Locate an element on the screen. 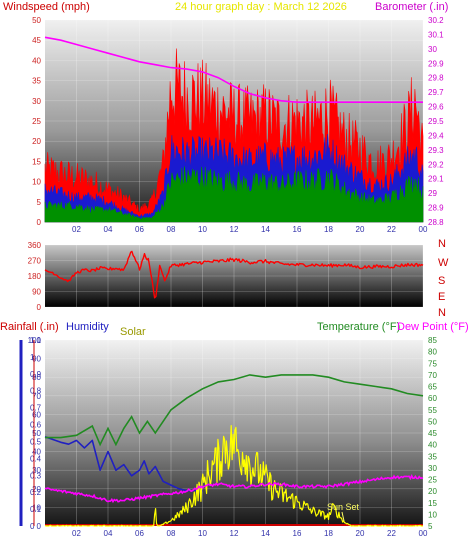  direction-panel-axes: 0 90 180 270 360 is located at coordinates (35, 276).